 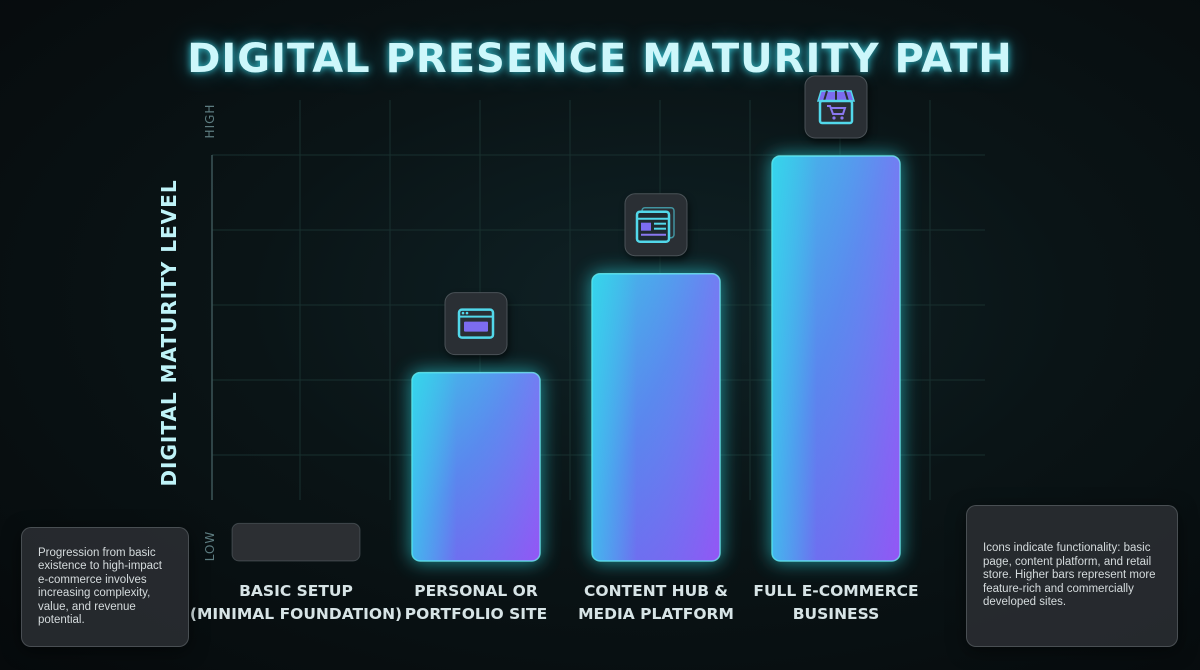 I want to click on x-tick-label: MEDIA PLATFORM, so click(x=656, y=614).